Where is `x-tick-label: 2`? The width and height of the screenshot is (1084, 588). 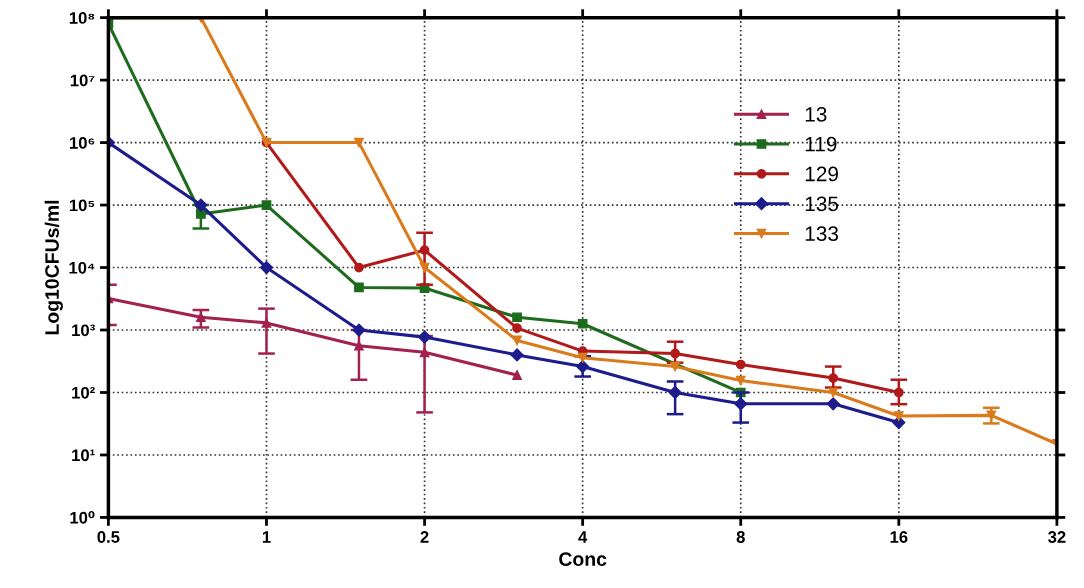
x-tick-label: 2 is located at coordinates (424, 537).